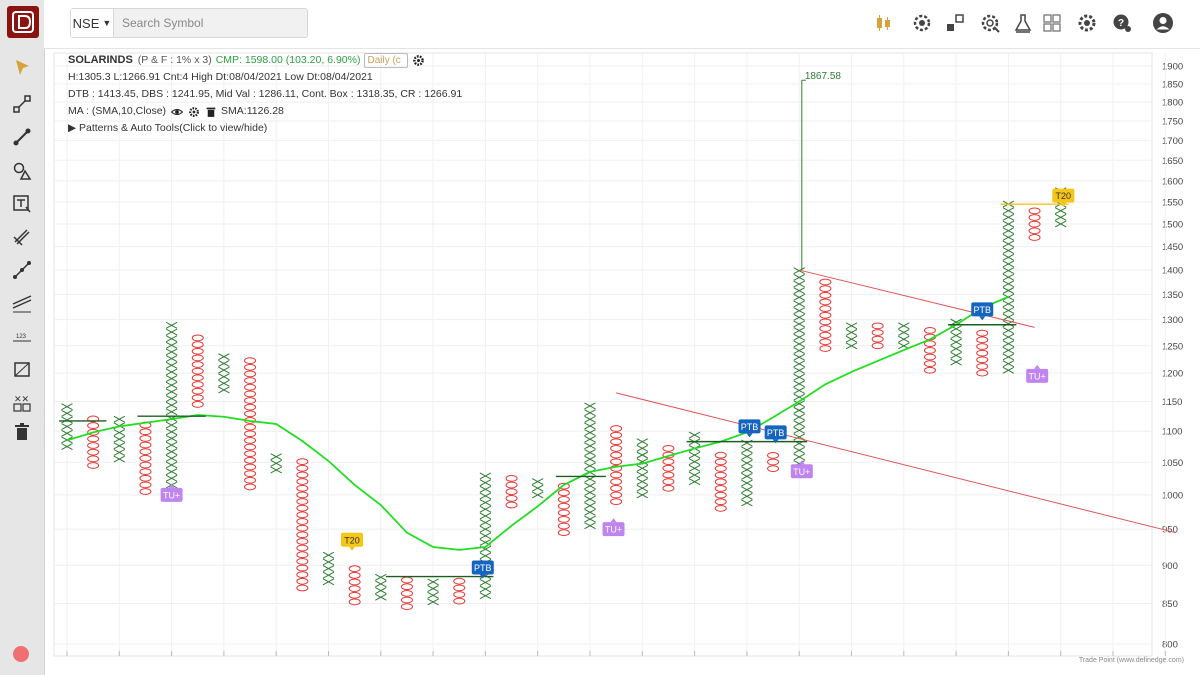 The width and height of the screenshot is (1200, 675). Describe the element at coordinates (386, 60) in the screenshot. I see `timeframe-dropdown: Daily (c` at that location.